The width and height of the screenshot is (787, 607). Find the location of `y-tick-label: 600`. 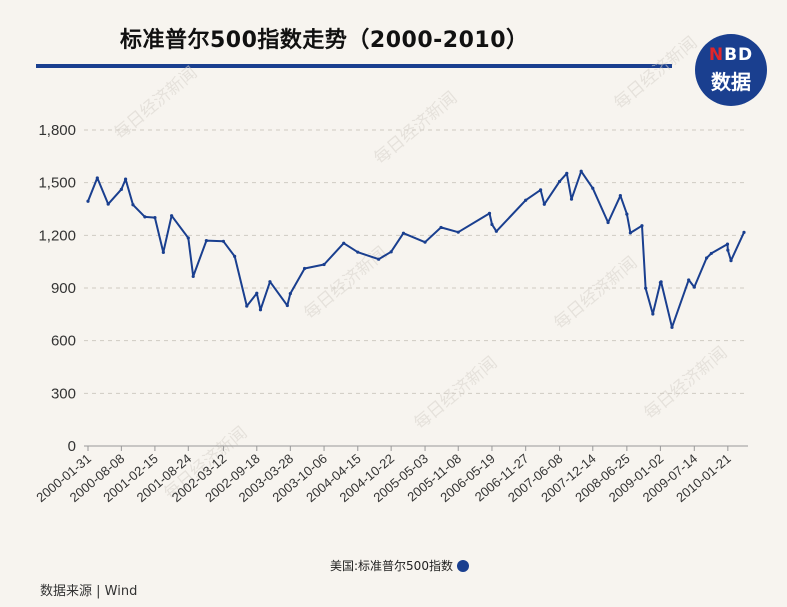

y-tick-label: 600 is located at coordinates (63, 341).